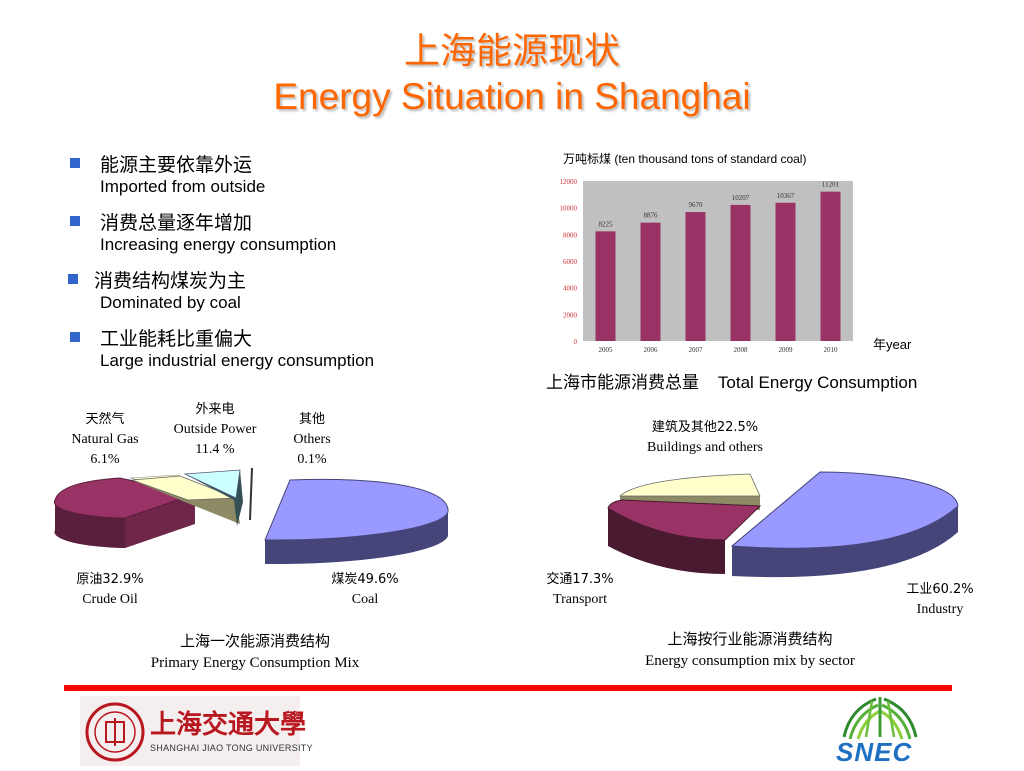 This screenshot has width=1024, height=771. Describe the element at coordinates (237, 360) in the screenshot. I see `bullet-text-en: Large industrial energy consumption` at that location.